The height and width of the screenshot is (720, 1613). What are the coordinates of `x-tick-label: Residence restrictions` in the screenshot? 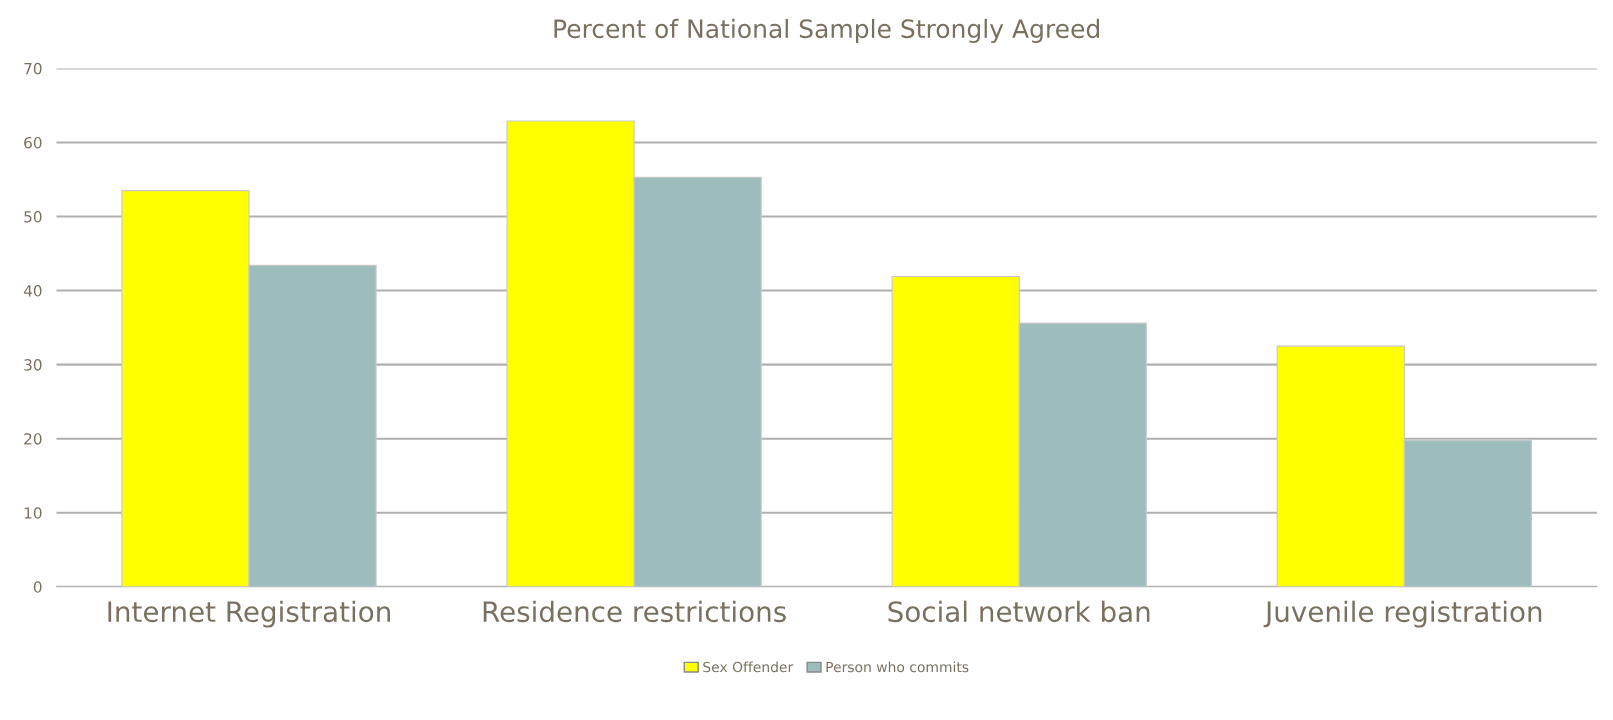 It's located at (634, 611).